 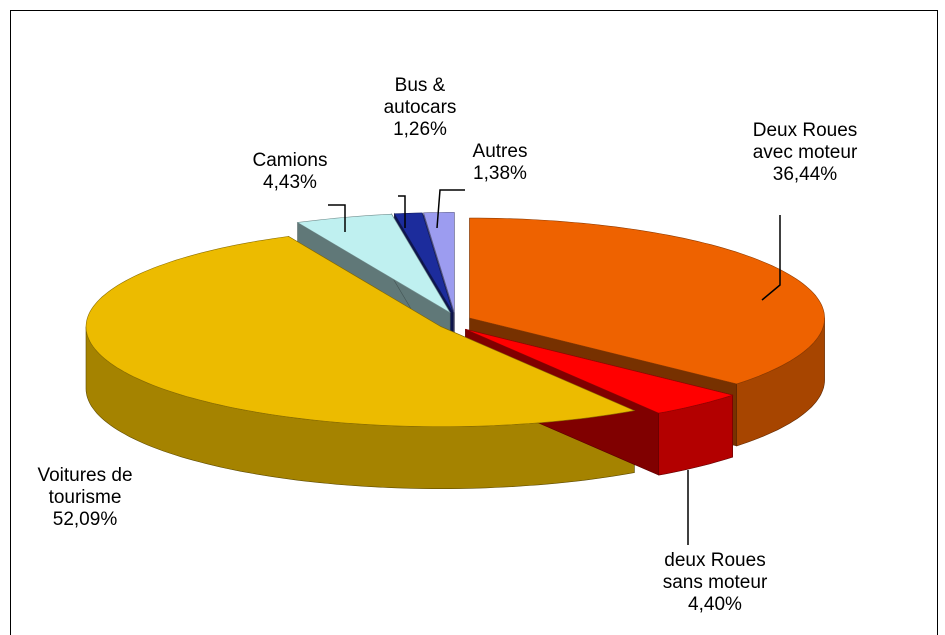 What do you see at coordinates (500, 173) in the screenshot?
I see `value-label: 1,38%` at bounding box center [500, 173].